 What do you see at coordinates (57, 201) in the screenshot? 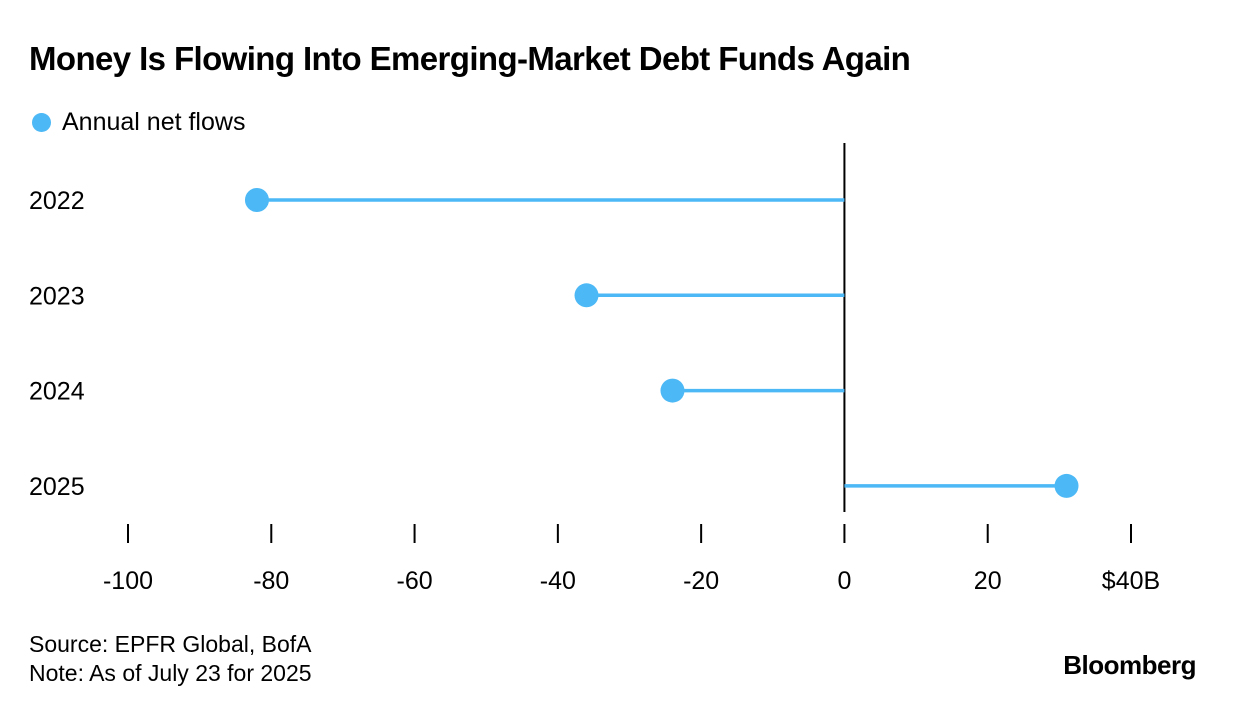
I see `year-label-2022: 2022` at bounding box center [57, 201].